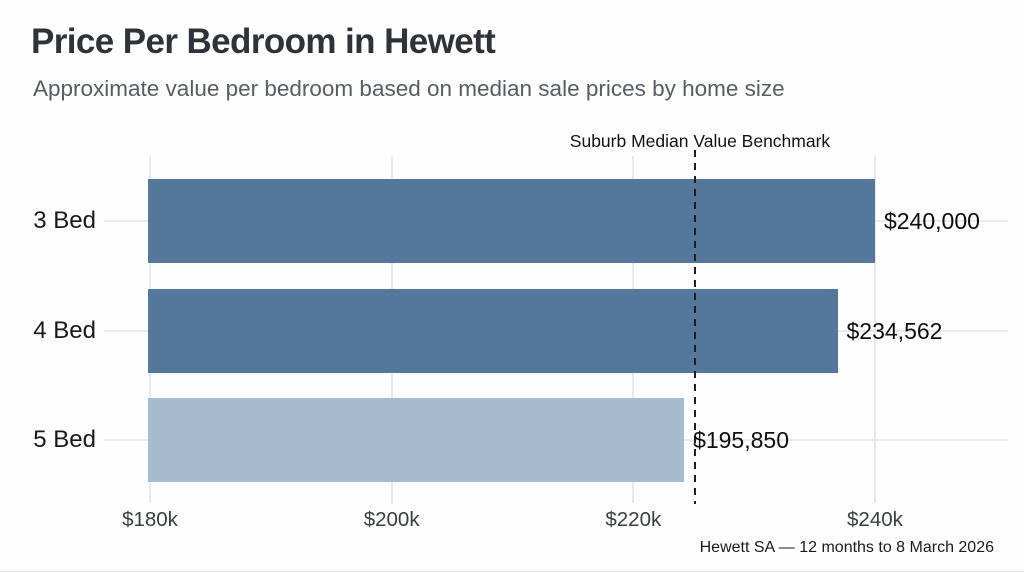  What do you see at coordinates (700, 141) in the screenshot?
I see `benchmark-label: Suburb Median Value Benchmark` at bounding box center [700, 141].